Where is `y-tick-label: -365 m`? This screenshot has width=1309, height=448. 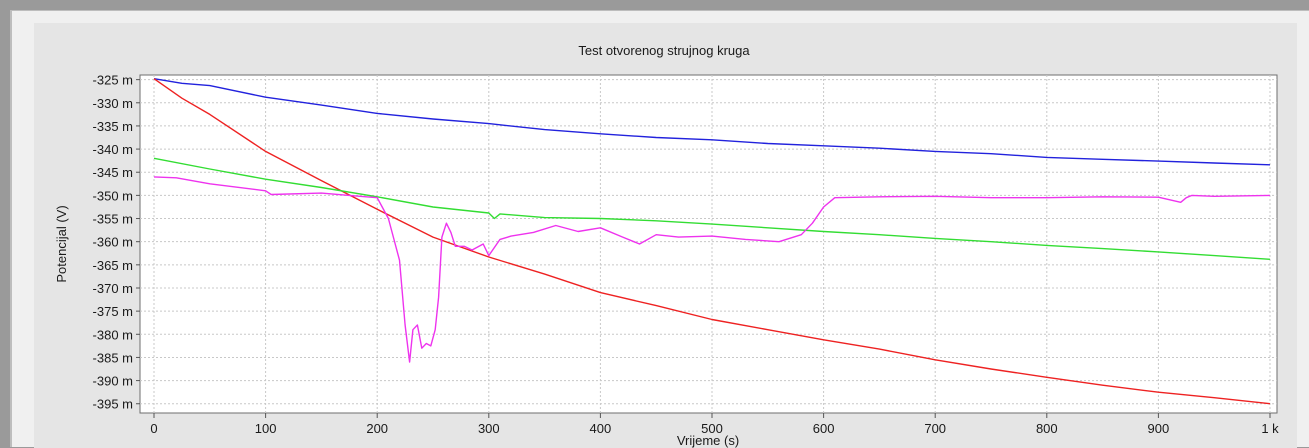 y-tick-label: -365 m is located at coordinates (113, 265).